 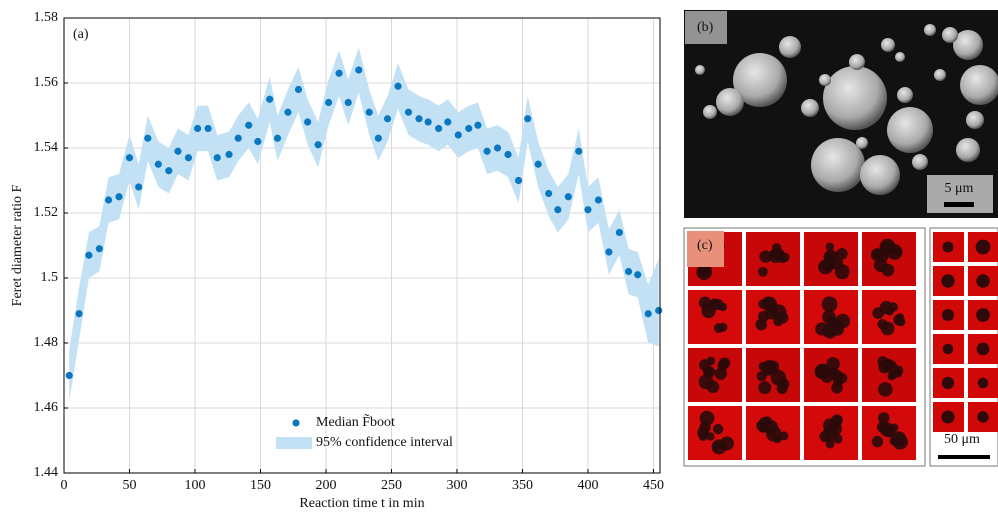 What do you see at coordinates (705, 27) in the screenshot?
I see `panel-label: (b)` at bounding box center [705, 27].